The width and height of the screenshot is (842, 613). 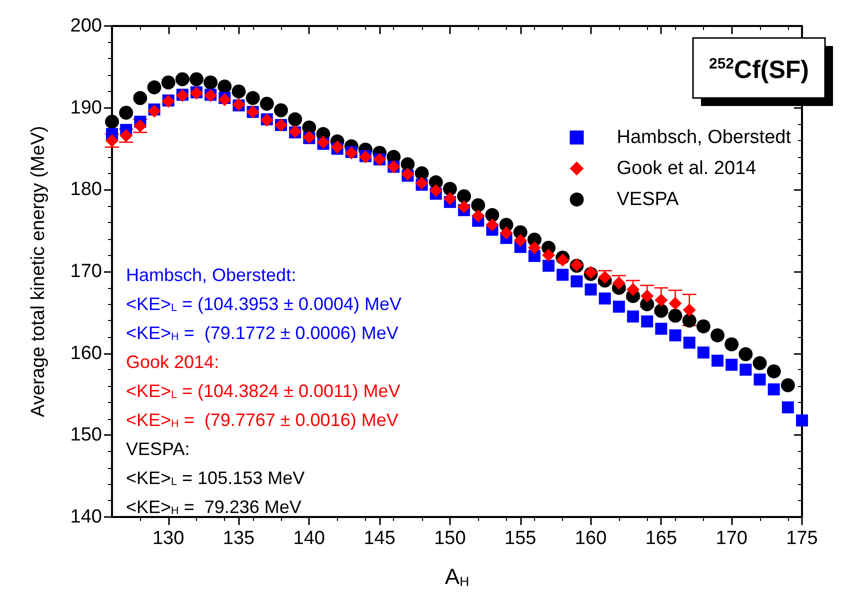 What do you see at coordinates (168, 538) in the screenshot?
I see `x-tick-label: 130` at bounding box center [168, 538].